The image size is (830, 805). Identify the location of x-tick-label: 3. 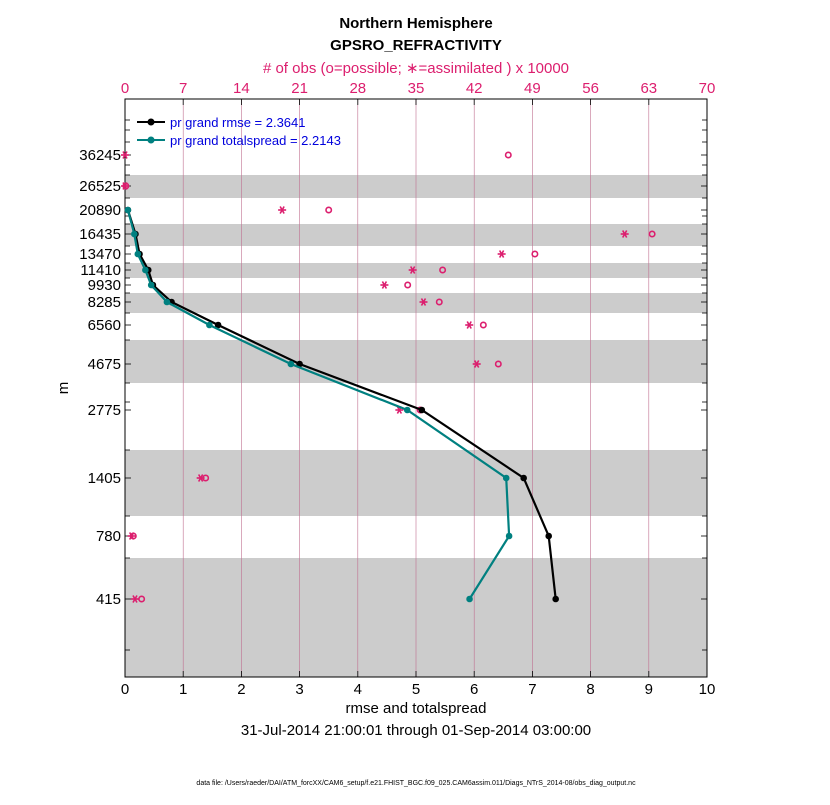
(299, 689).